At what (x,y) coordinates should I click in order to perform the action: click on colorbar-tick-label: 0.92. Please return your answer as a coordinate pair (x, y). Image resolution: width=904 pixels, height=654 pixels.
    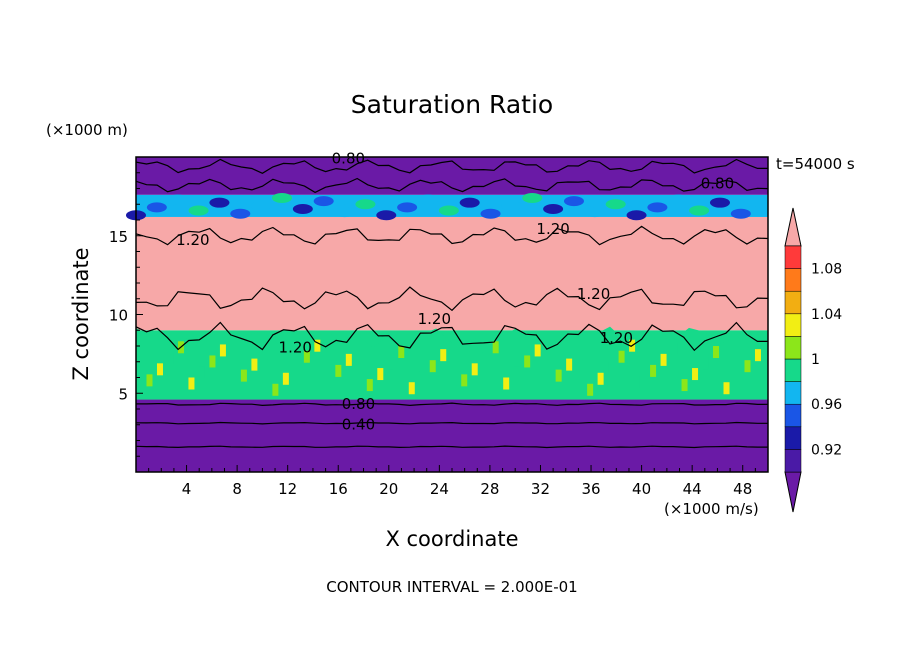
    Looking at the image, I should click on (826, 450).